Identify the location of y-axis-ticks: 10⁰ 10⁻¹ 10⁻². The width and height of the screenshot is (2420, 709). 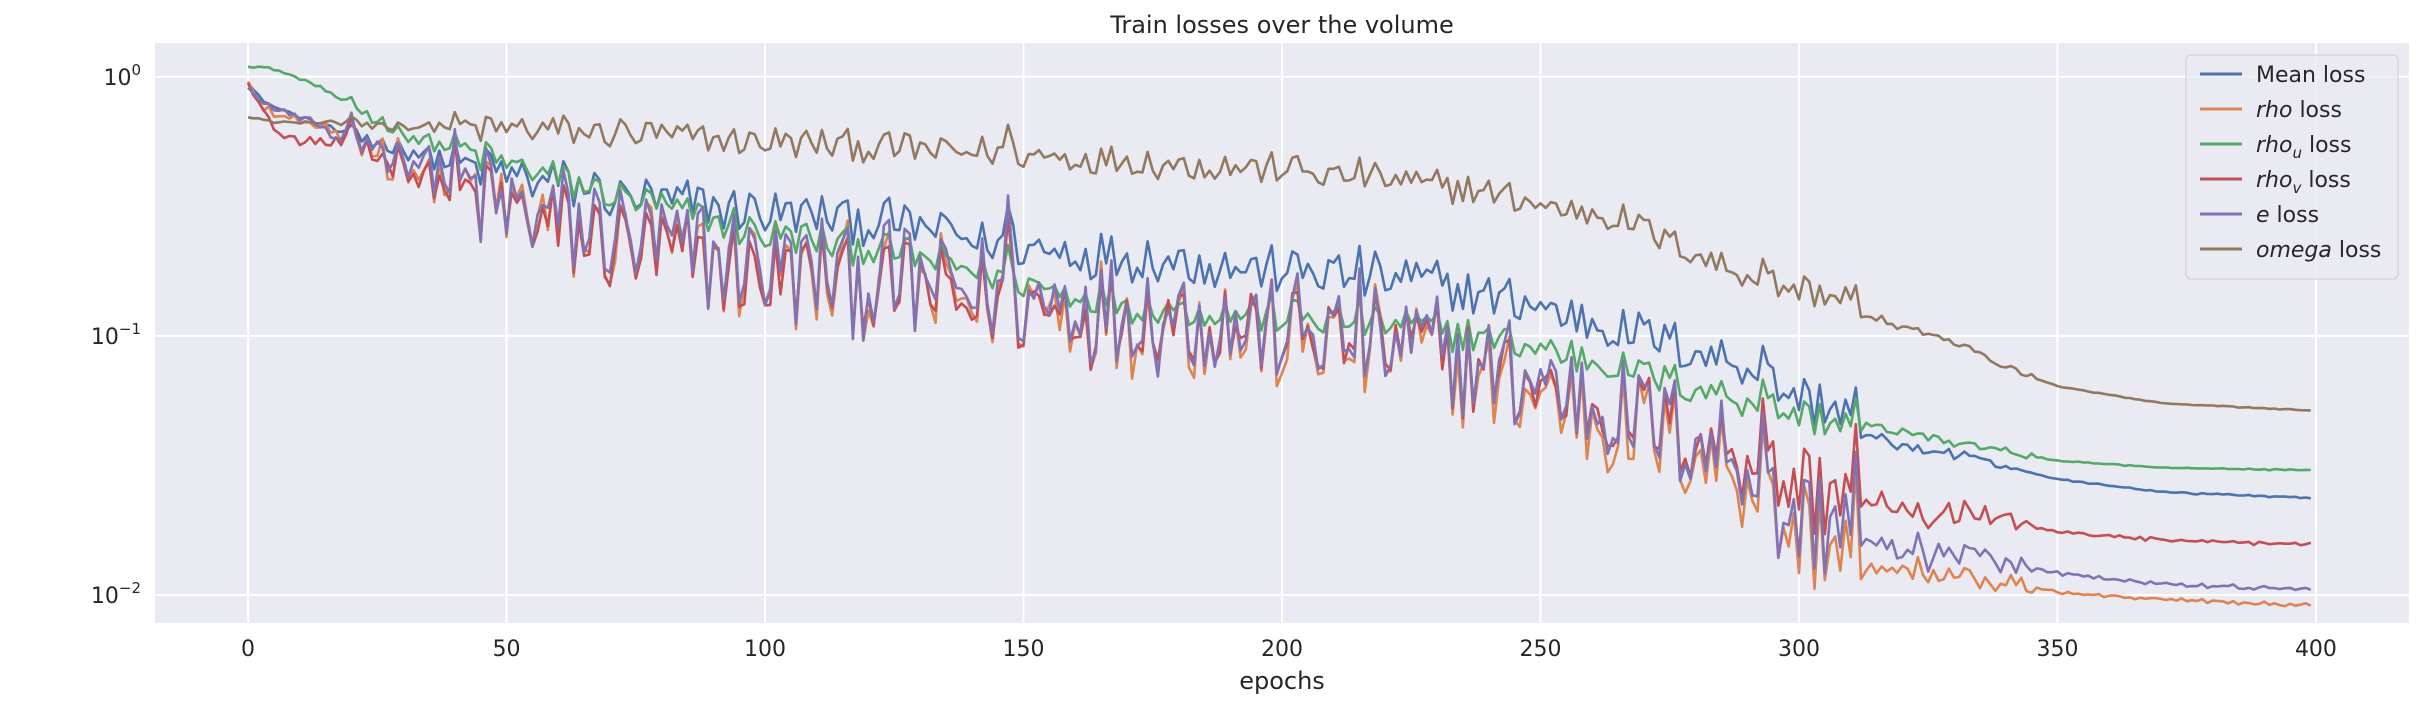
(116, 335).